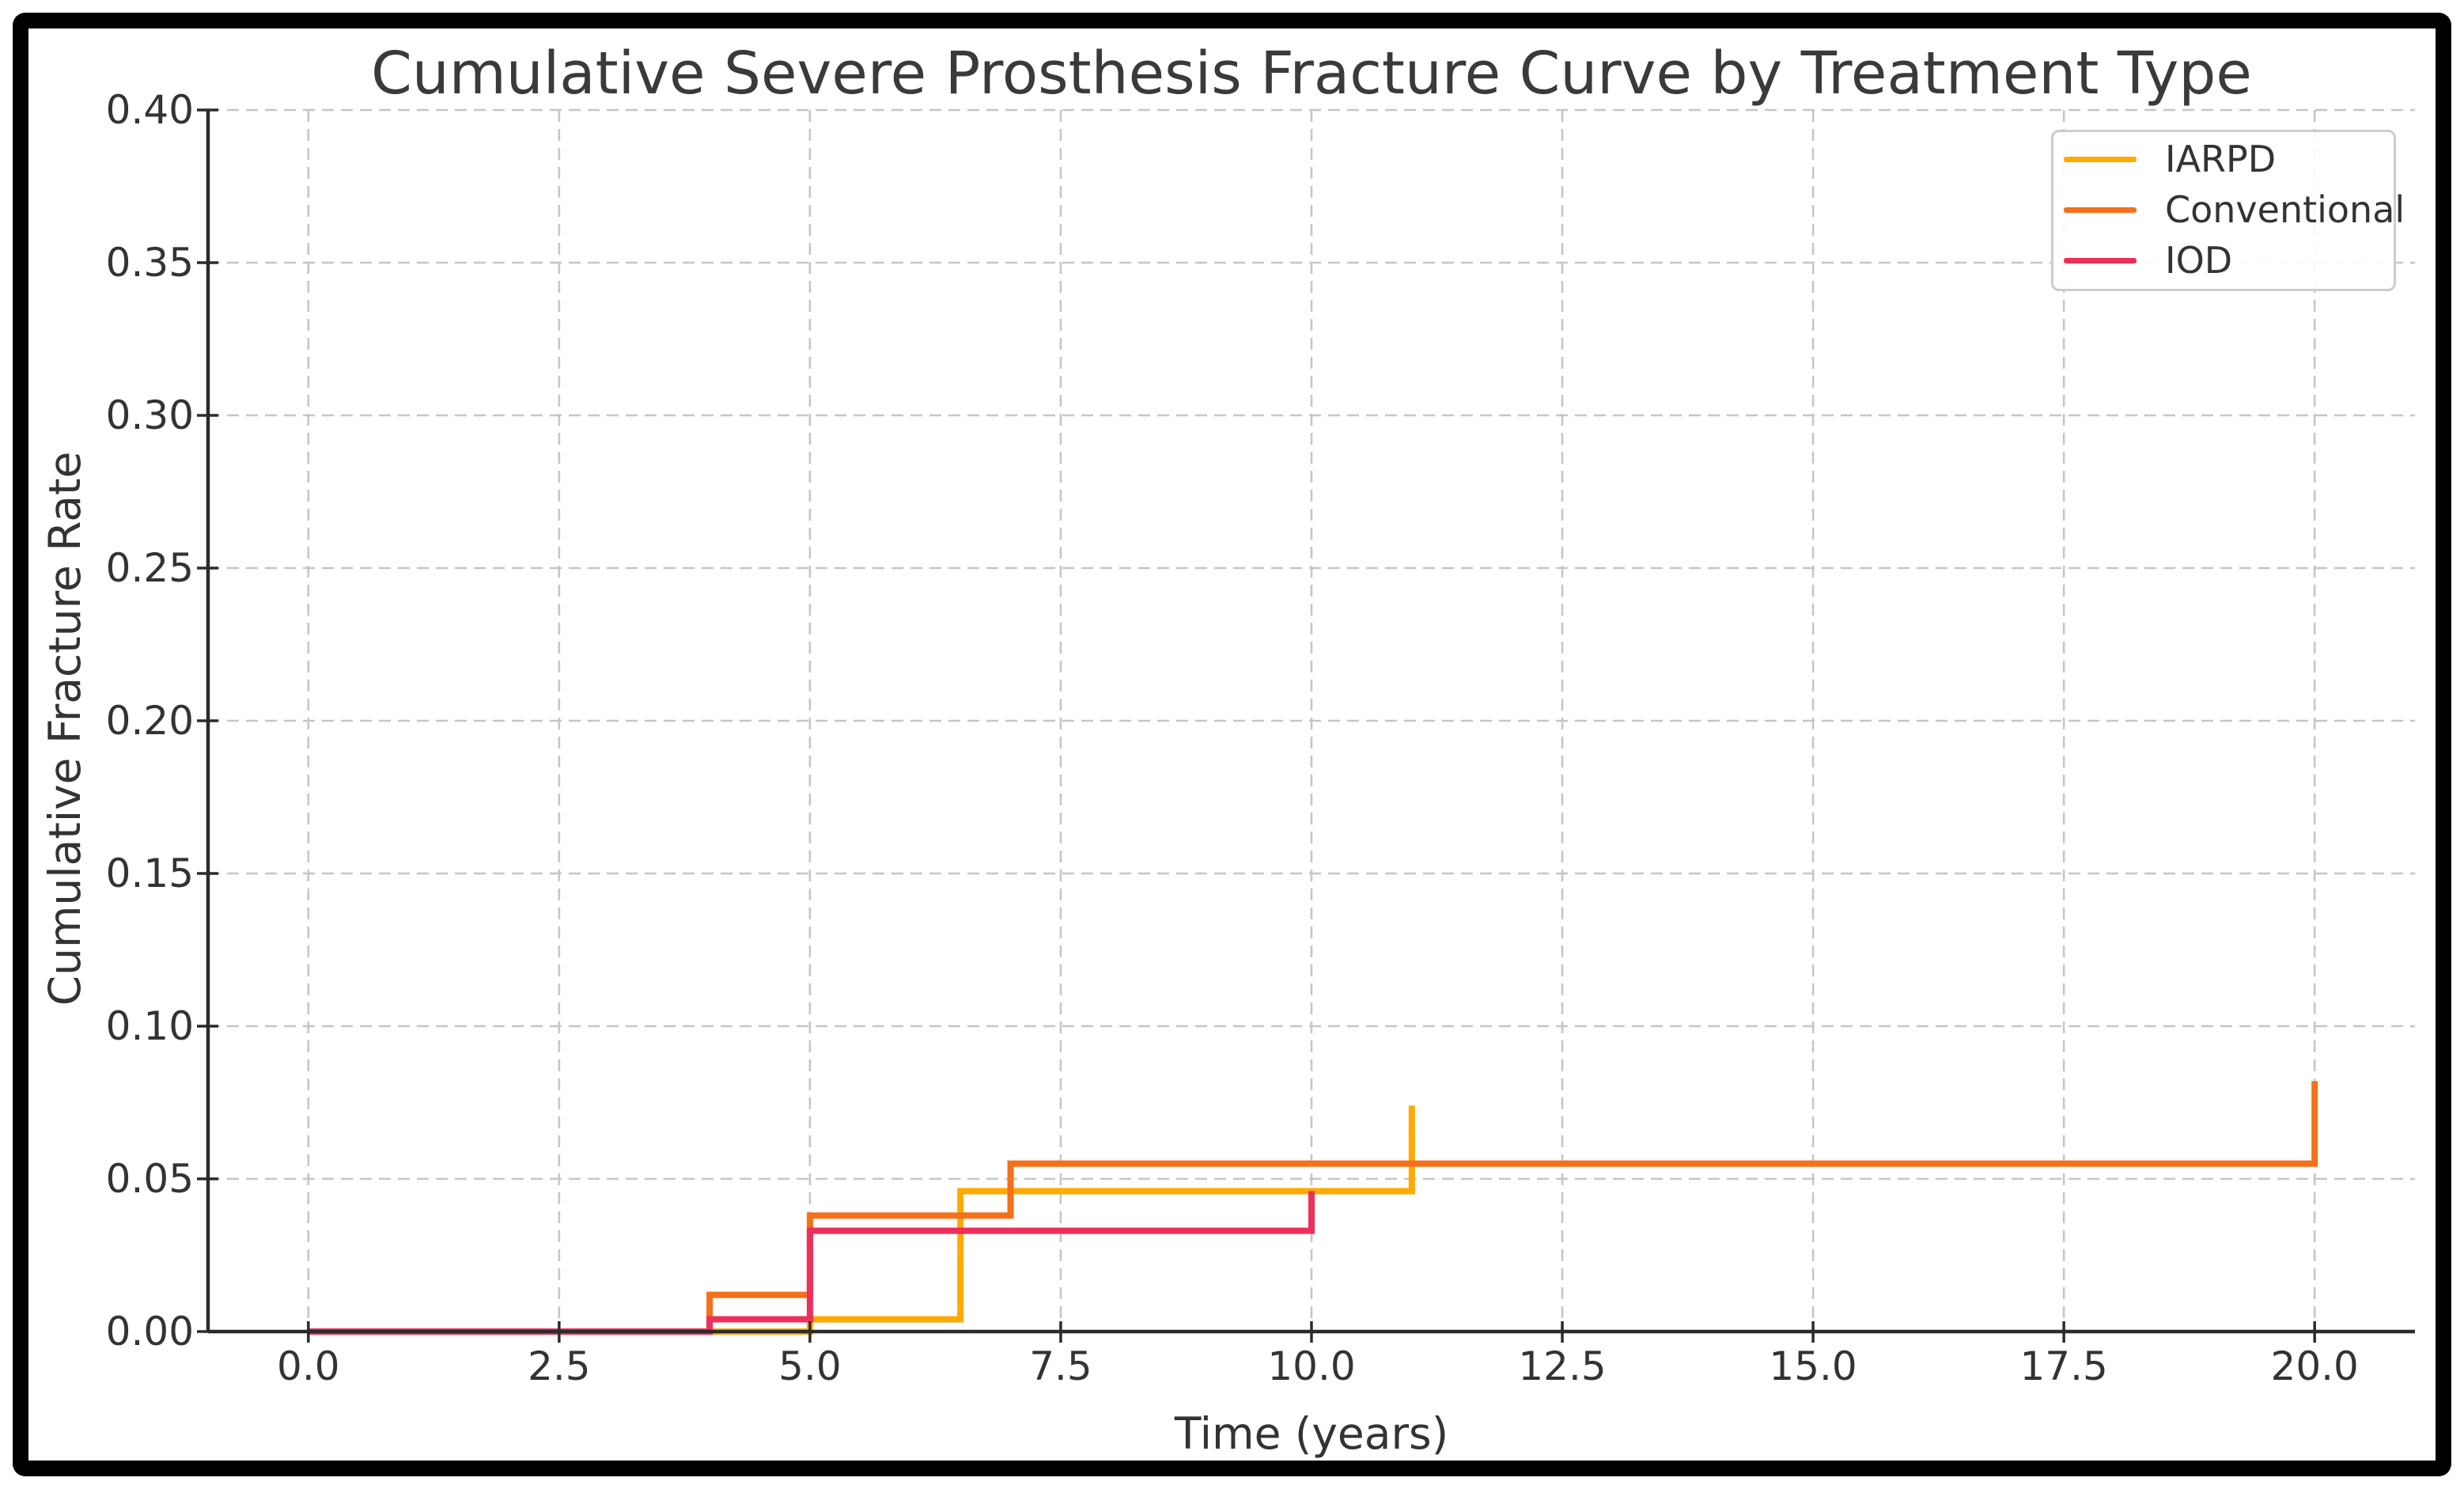 The height and width of the screenshot is (1489, 2464). Describe the element at coordinates (2063, 1366) in the screenshot. I see `x-tick-label: 17.5` at that location.